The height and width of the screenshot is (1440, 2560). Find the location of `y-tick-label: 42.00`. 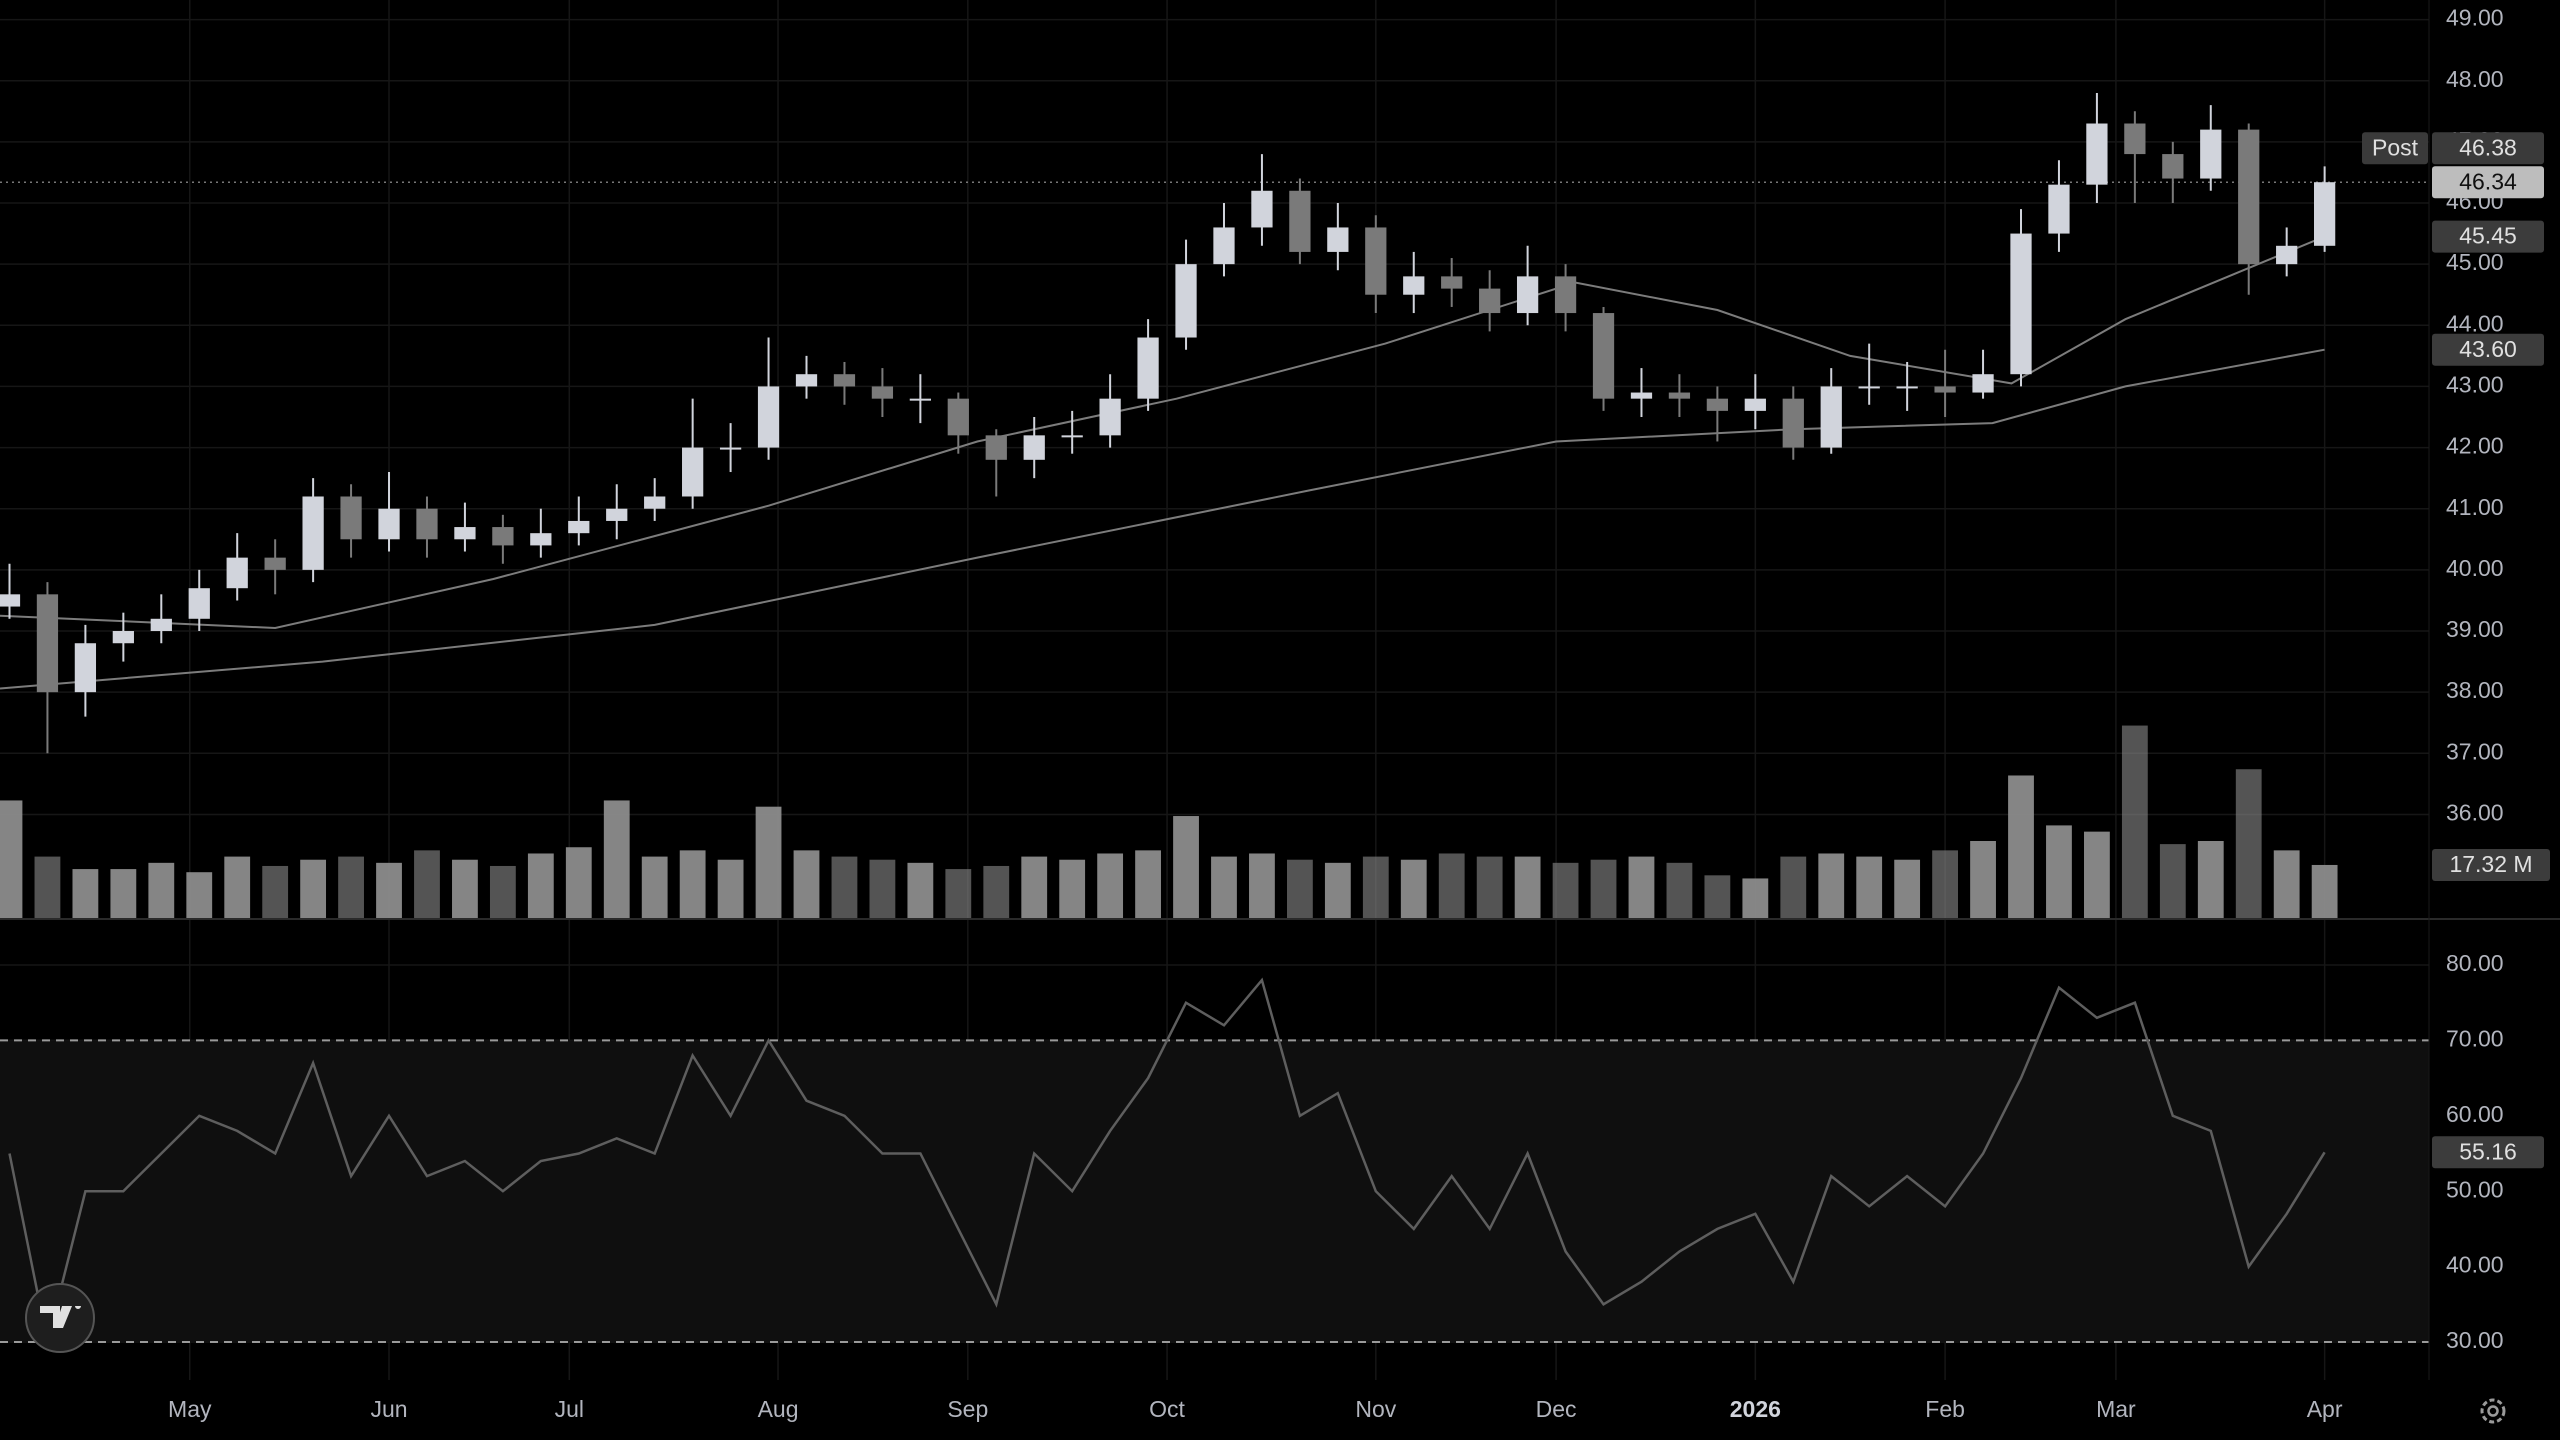

y-tick-label: 42.00 is located at coordinates (2475, 446).